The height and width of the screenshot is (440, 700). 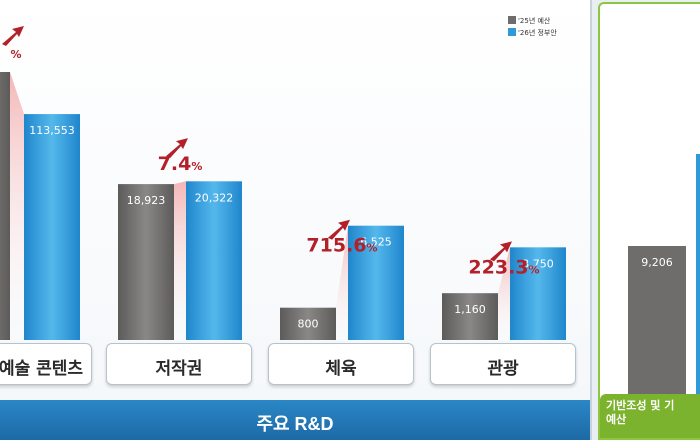 I want to click on footer-title: 주요 R&D, so click(x=295, y=424).